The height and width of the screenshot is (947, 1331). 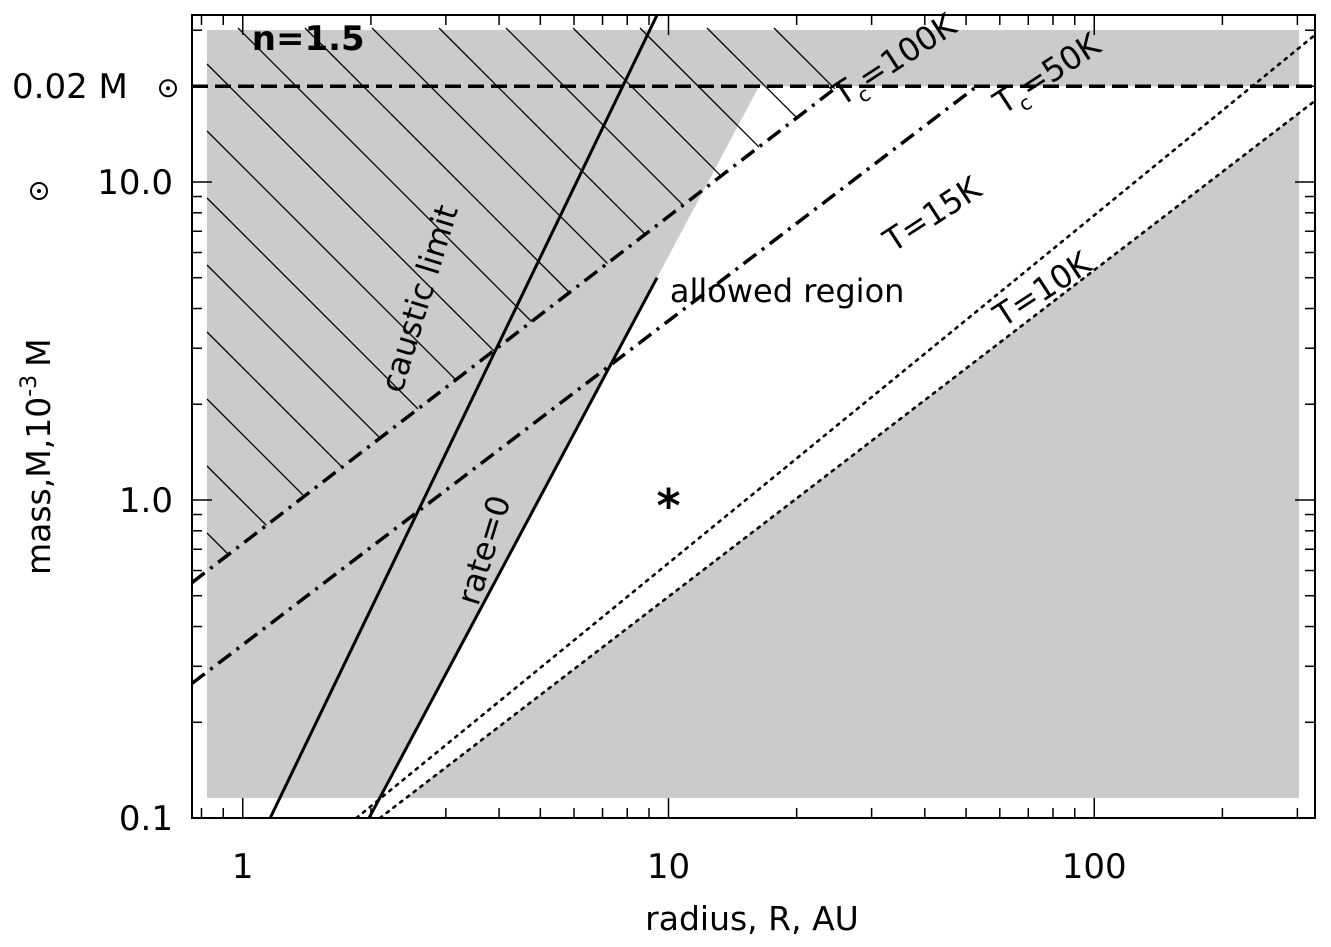 I want to click on x-tick-label-1: 10, so click(x=668, y=867).